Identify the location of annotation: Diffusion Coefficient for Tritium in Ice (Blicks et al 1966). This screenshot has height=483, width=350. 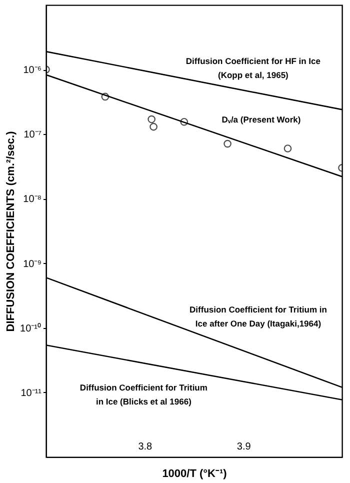
(144, 394).